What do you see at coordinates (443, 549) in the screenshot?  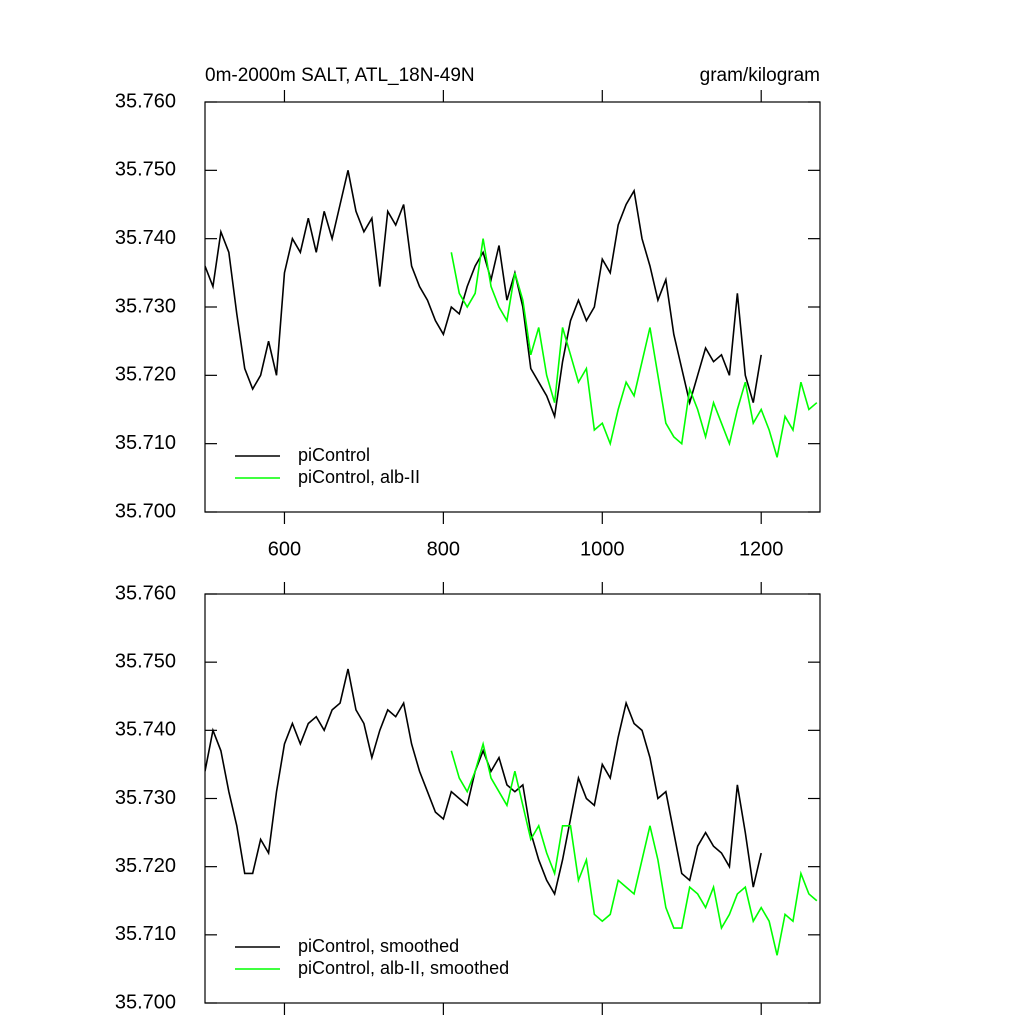 I see `x-tick-label: 800` at bounding box center [443, 549].